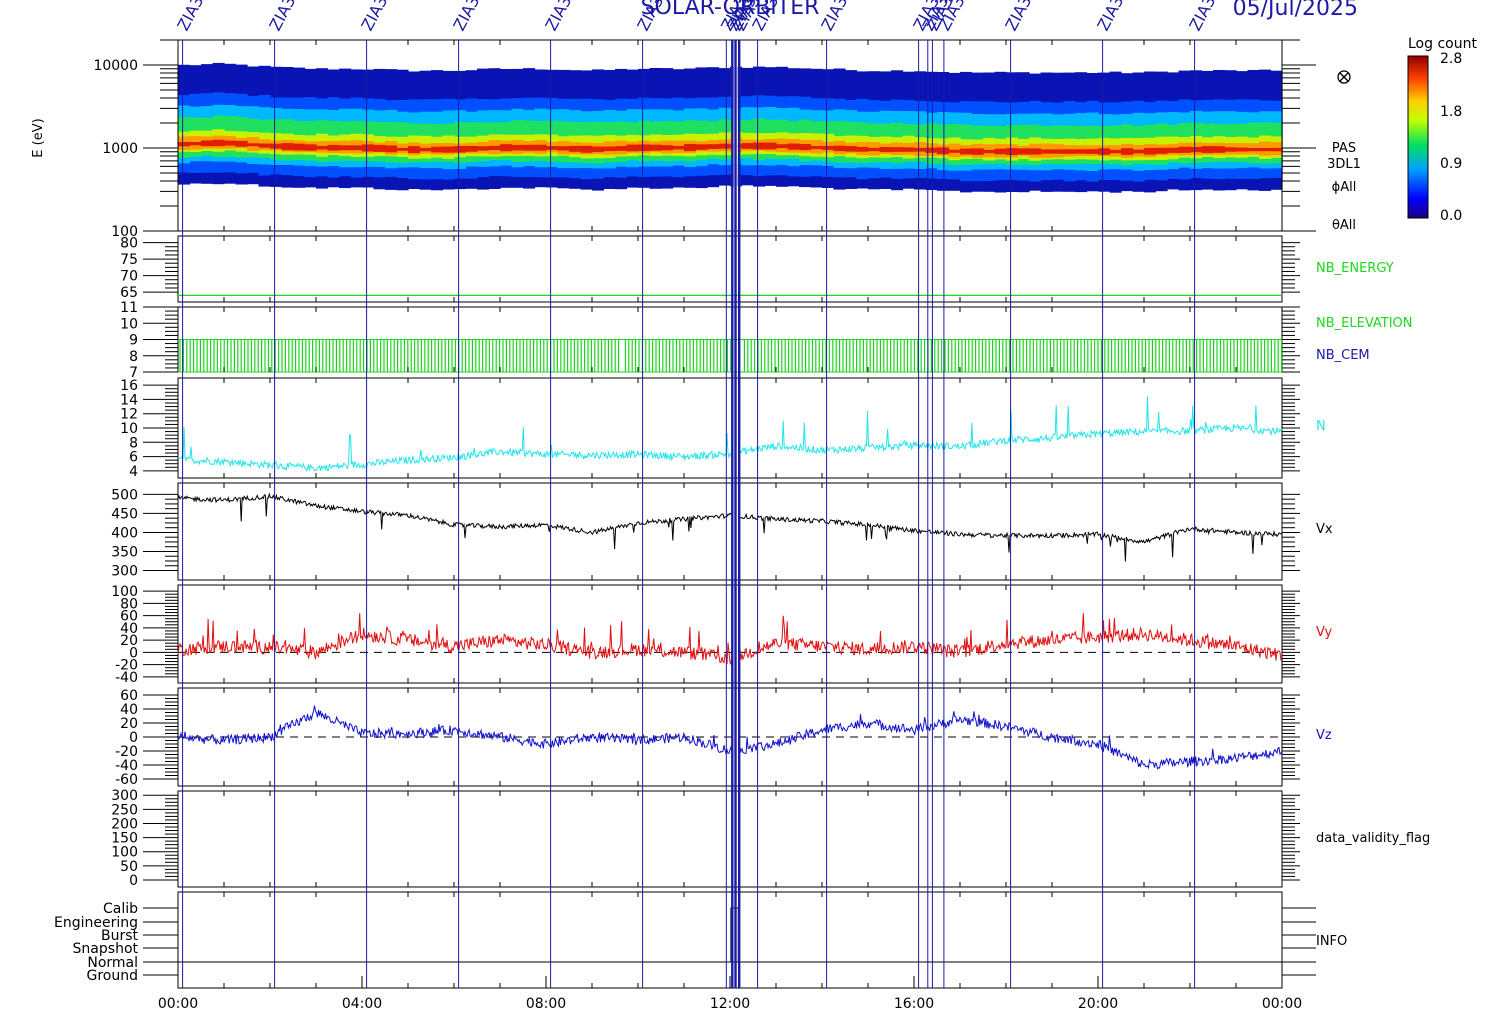  I want to click on y-tick-label: Calib, so click(120, 909).